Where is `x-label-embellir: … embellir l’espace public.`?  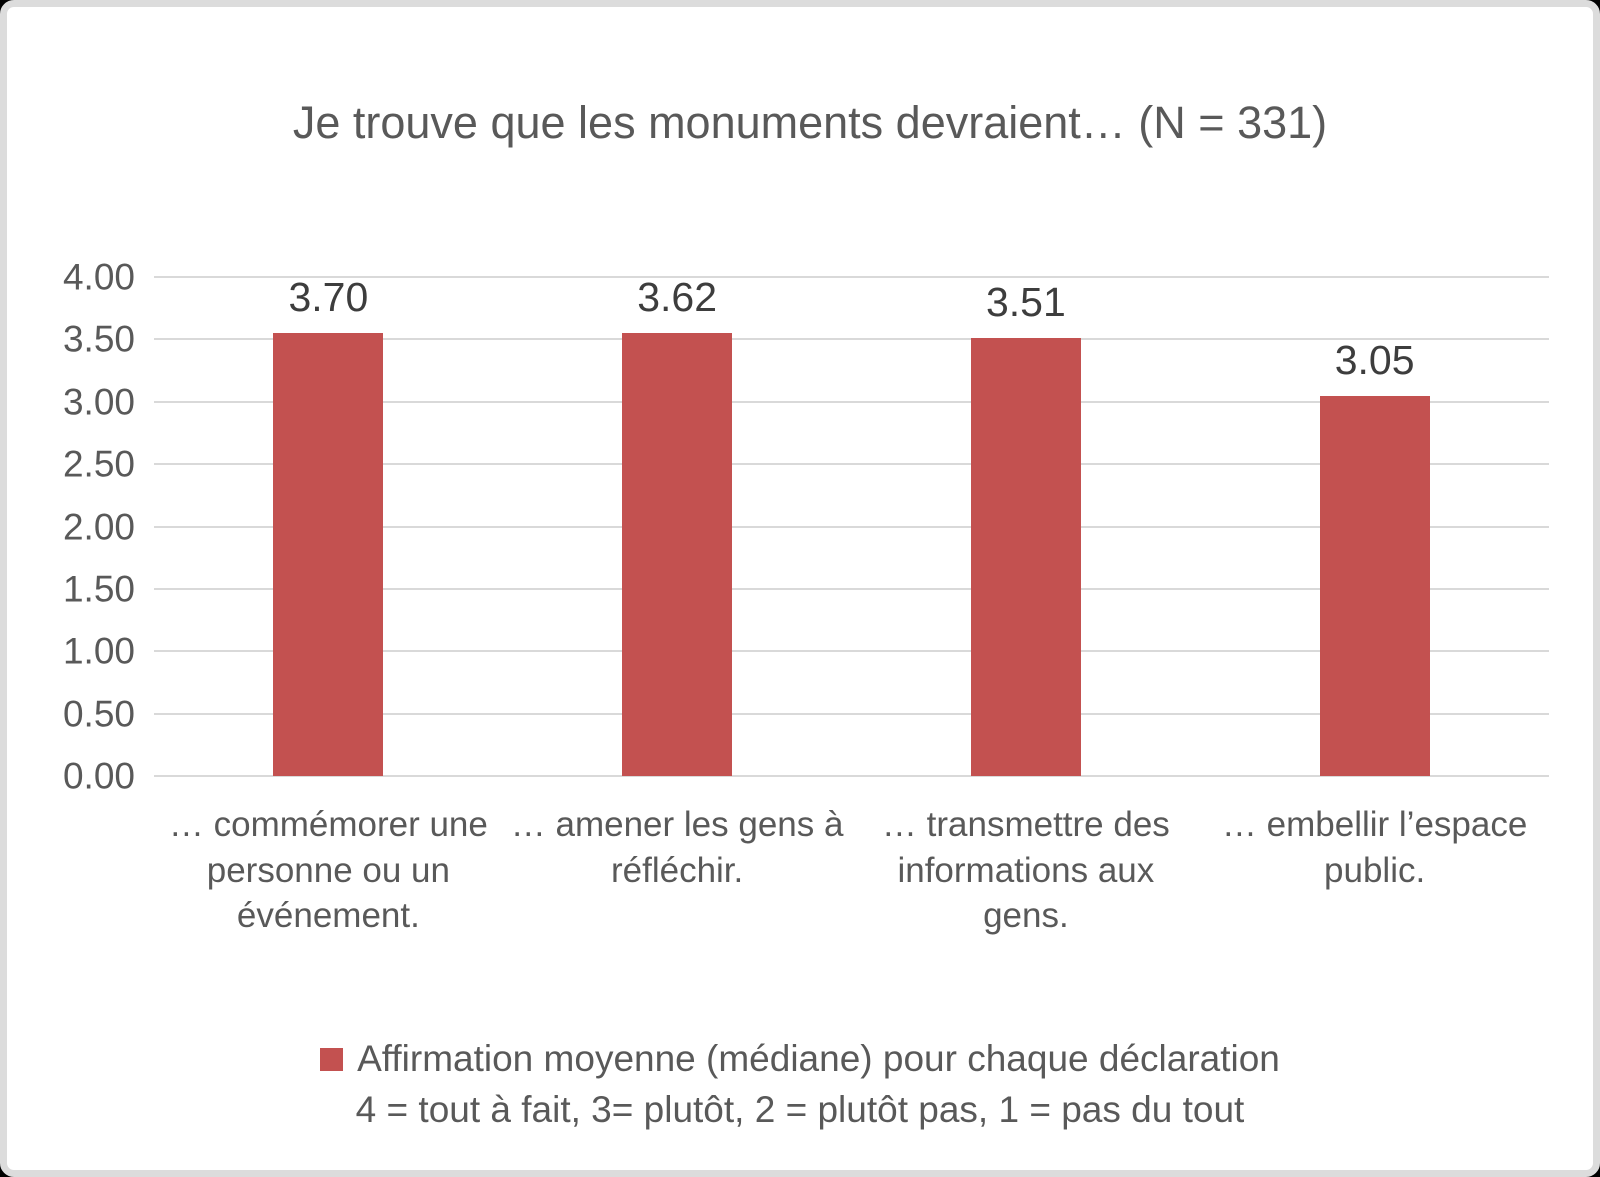
x-label-embellir: … embellir l’espace public. is located at coordinates (1374, 847).